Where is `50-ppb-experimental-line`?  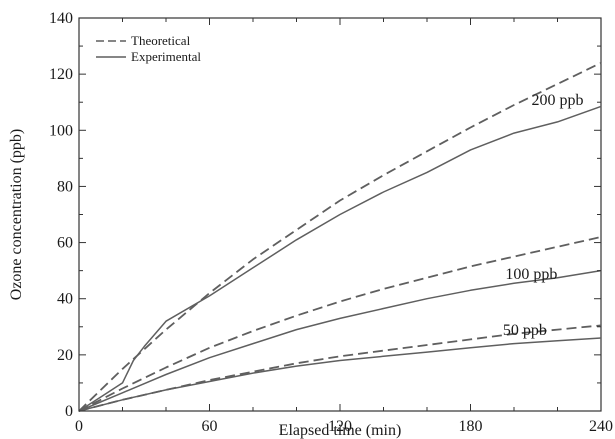
50-ppb-experimental-line is located at coordinates (340, 374).